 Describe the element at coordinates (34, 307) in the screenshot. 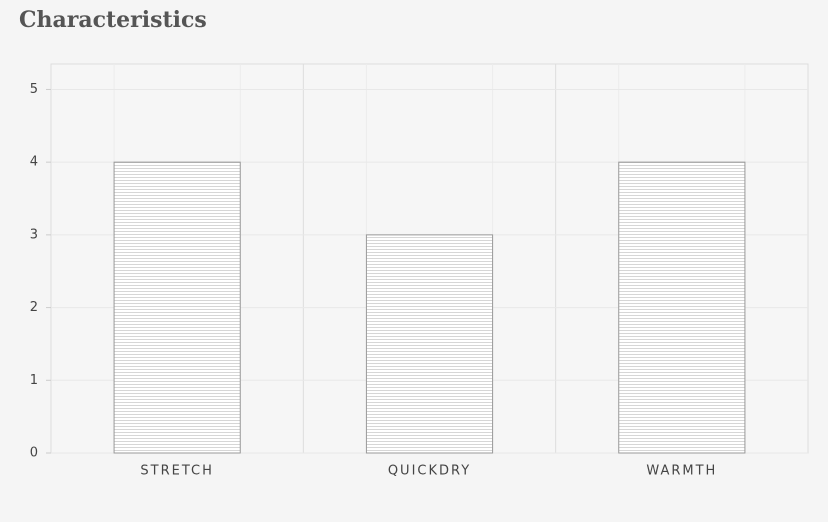

I see `y-tick-label: 2` at that location.